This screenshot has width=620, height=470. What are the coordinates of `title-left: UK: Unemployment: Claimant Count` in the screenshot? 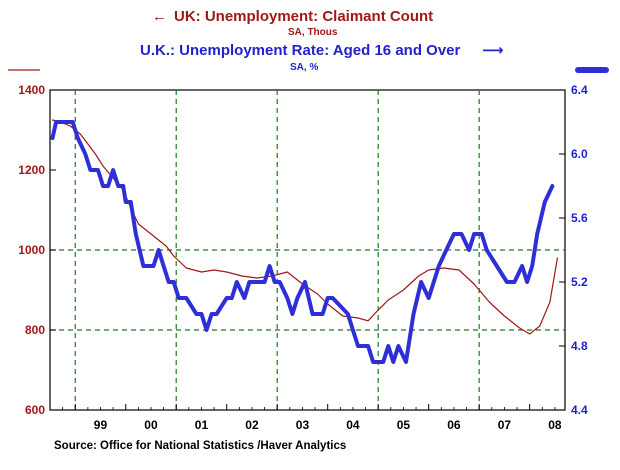 It's located at (303, 16).